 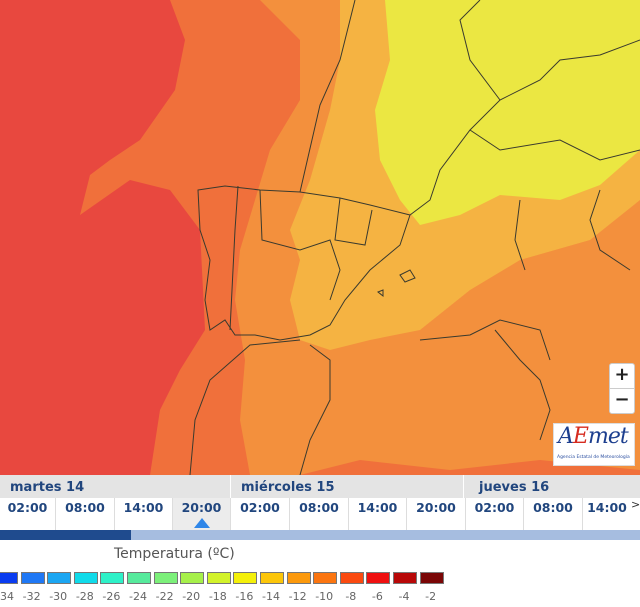 What do you see at coordinates (593, 457) in the screenshot?
I see `aemet-logo-subtitle: Agencia Estatal de Meteorología` at bounding box center [593, 457].